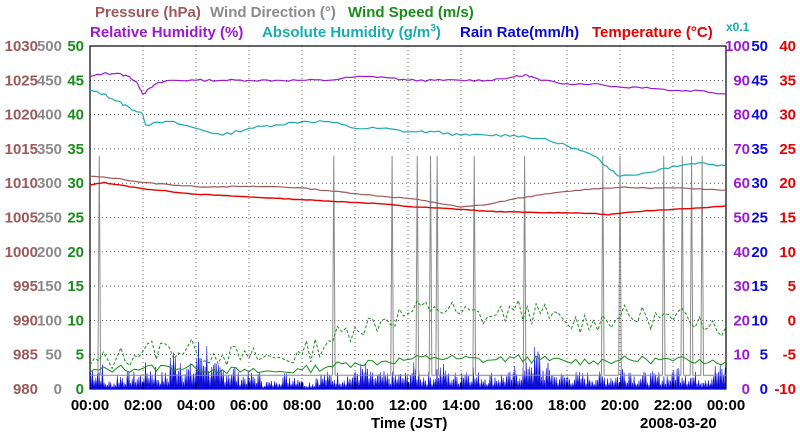 Image resolution: width=800 pixels, height=434 pixels. What do you see at coordinates (759, 80) in the screenshot?
I see `y-tick-label-rain-rate: 45` at bounding box center [759, 80].